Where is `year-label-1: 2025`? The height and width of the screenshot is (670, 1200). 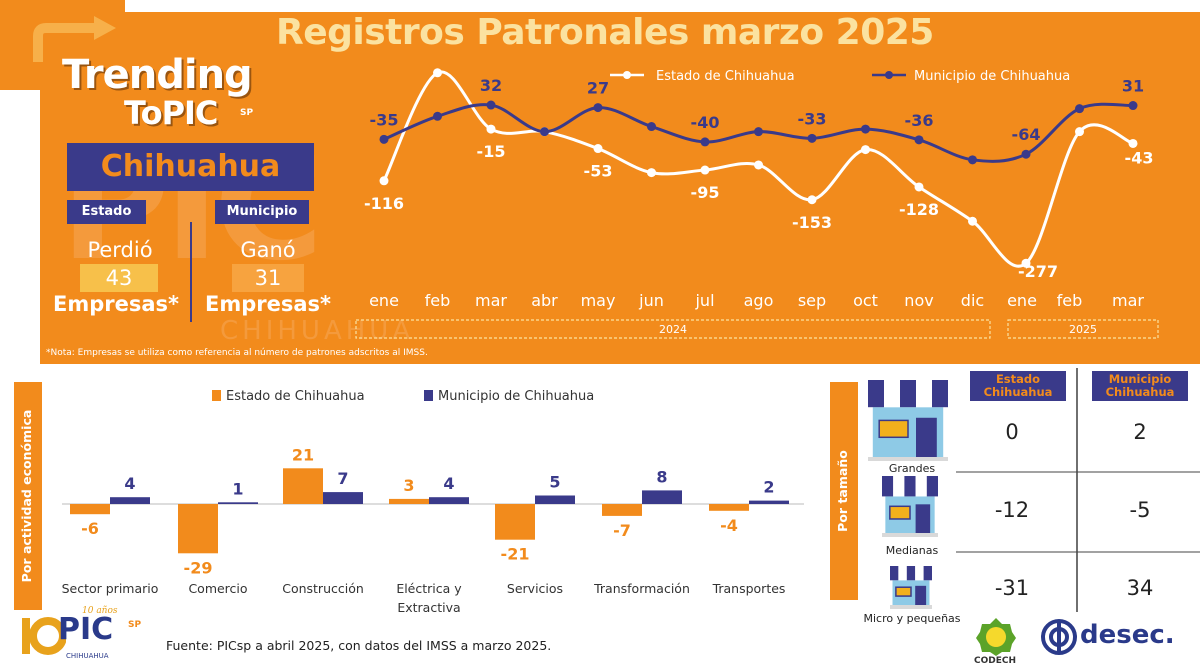 year-label-1: 2025 is located at coordinates (1083, 329).